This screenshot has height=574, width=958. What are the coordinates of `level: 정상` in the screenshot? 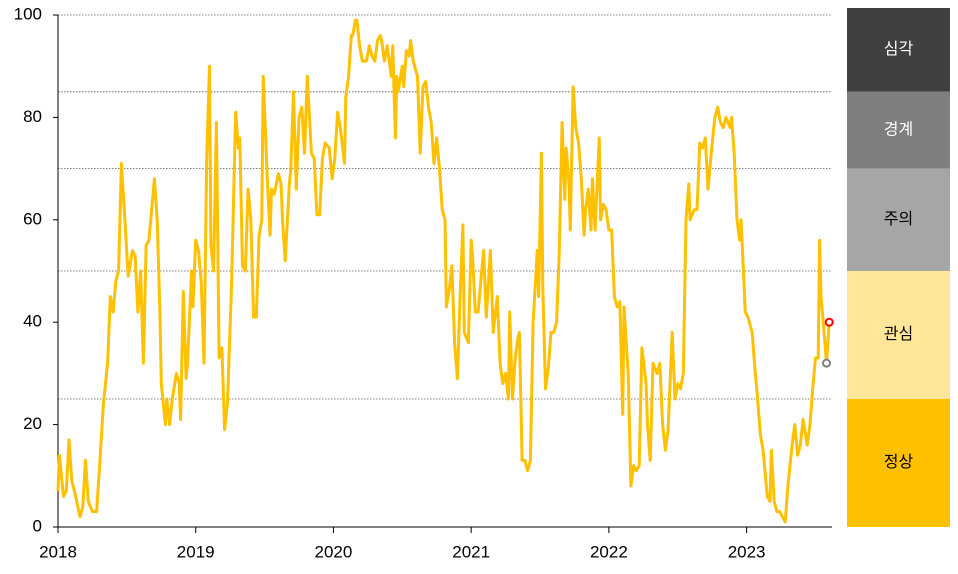 It's located at (899, 462).